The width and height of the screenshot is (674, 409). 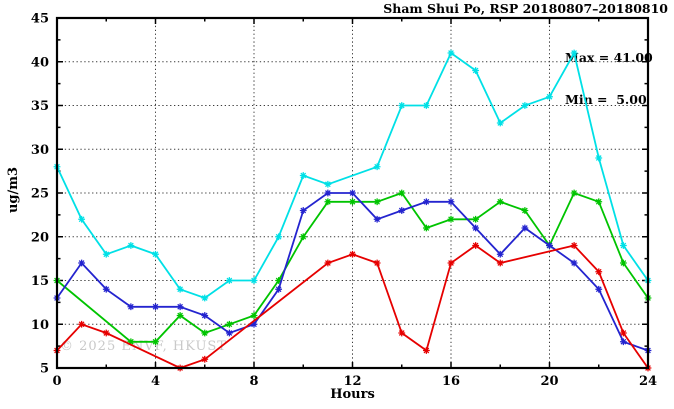 I want to click on y-tick-label: 20, so click(x=40, y=237).